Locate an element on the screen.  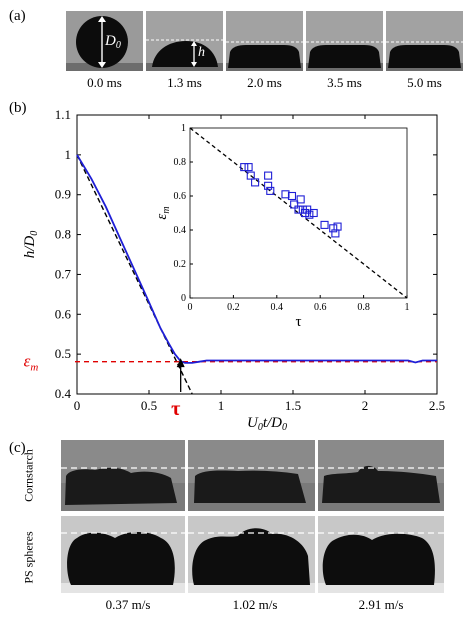
inset-x-label: τ is located at coordinates (298, 322).